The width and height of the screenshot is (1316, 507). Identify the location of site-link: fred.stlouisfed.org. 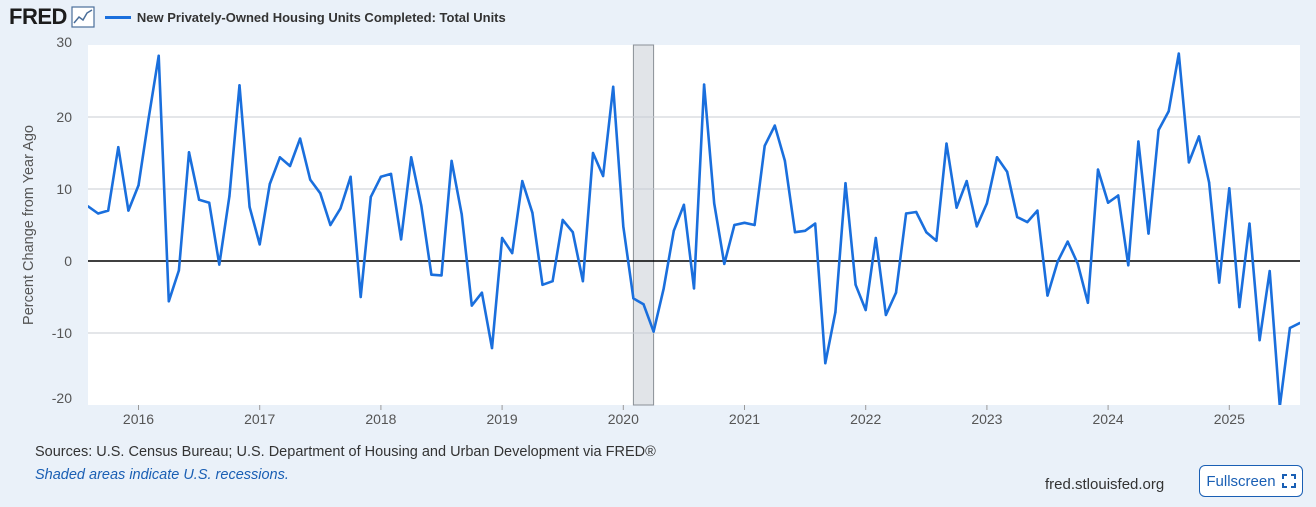
(1105, 484).